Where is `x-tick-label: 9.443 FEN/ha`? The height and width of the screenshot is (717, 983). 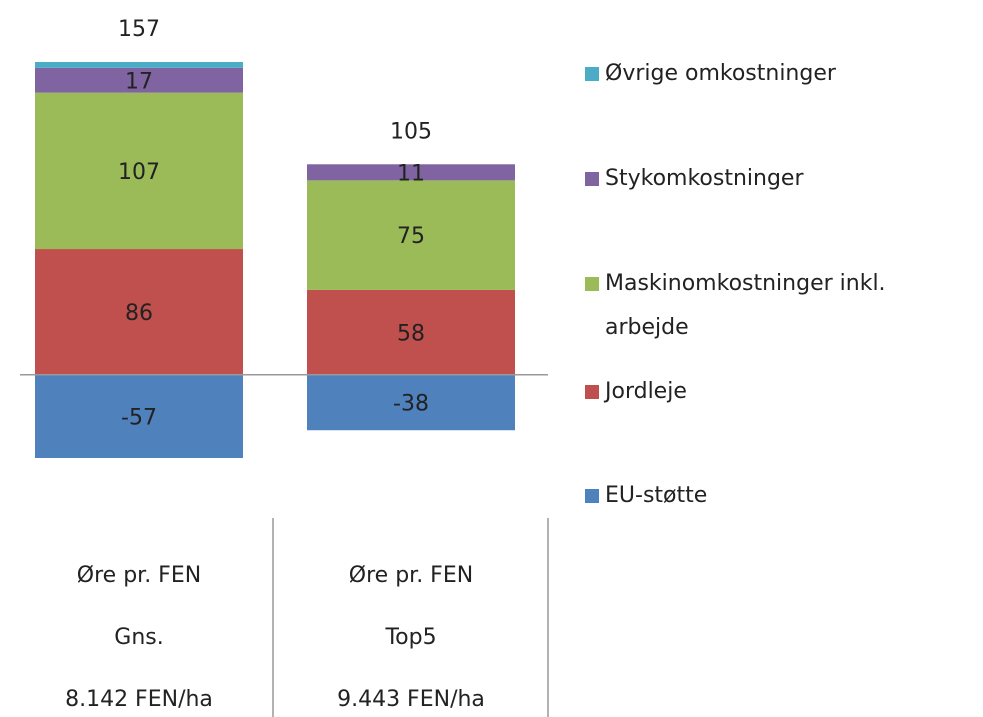
x-tick-label: 9.443 FEN/ha is located at coordinates (411, 699).